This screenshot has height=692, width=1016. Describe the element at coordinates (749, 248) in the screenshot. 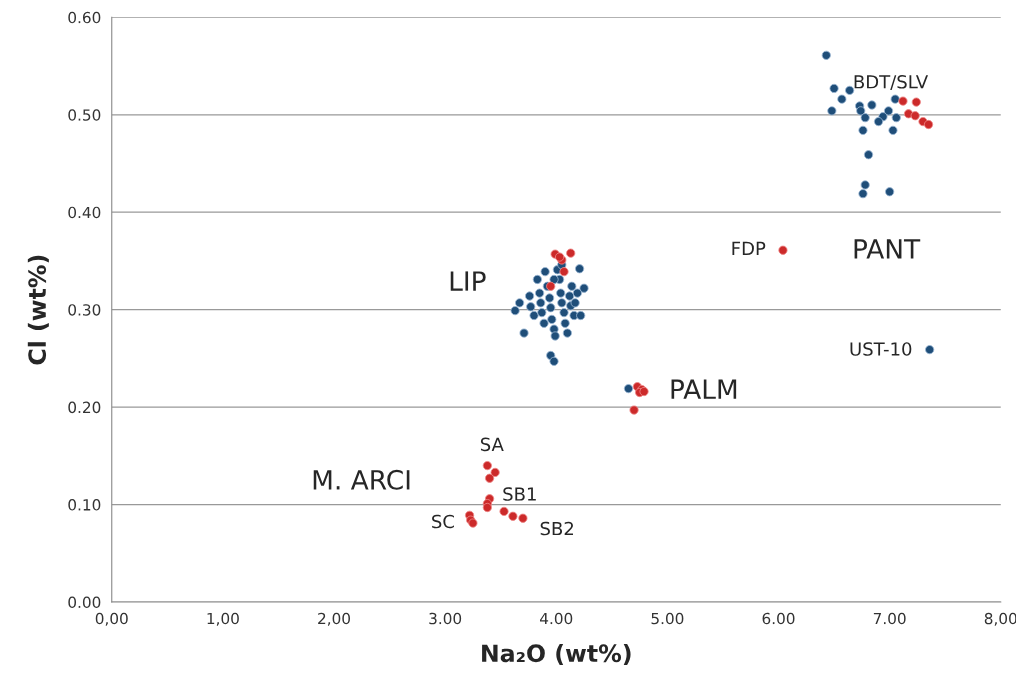

I see `annotation: FDP` at that location.